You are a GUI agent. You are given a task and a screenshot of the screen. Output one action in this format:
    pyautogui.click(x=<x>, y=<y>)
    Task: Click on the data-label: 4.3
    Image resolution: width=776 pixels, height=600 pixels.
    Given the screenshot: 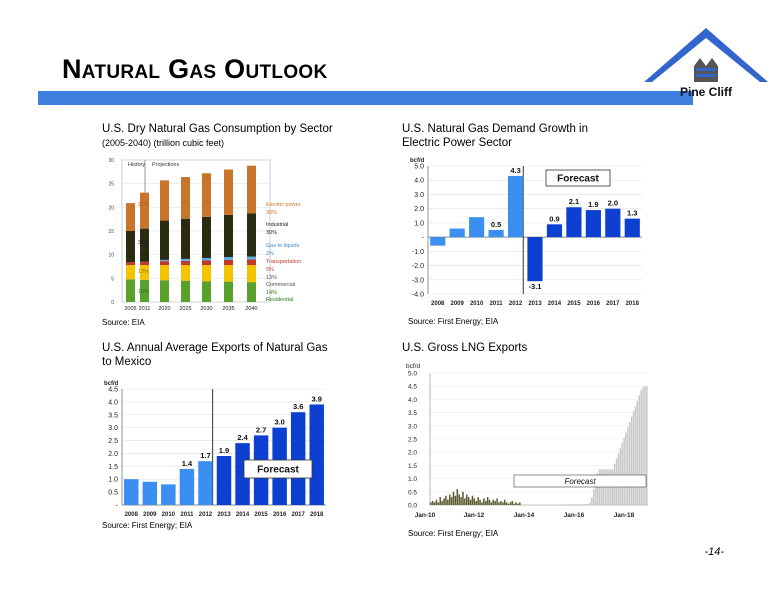 What is the action you would take?
    pyautogui.click(x=515, y=170)
    